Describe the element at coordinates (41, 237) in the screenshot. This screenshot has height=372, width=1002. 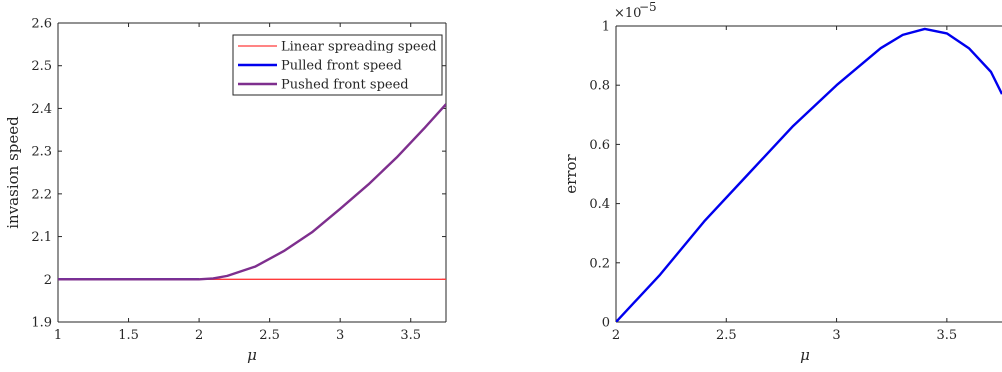
I see `y-tick-label: 2.1` at that location.